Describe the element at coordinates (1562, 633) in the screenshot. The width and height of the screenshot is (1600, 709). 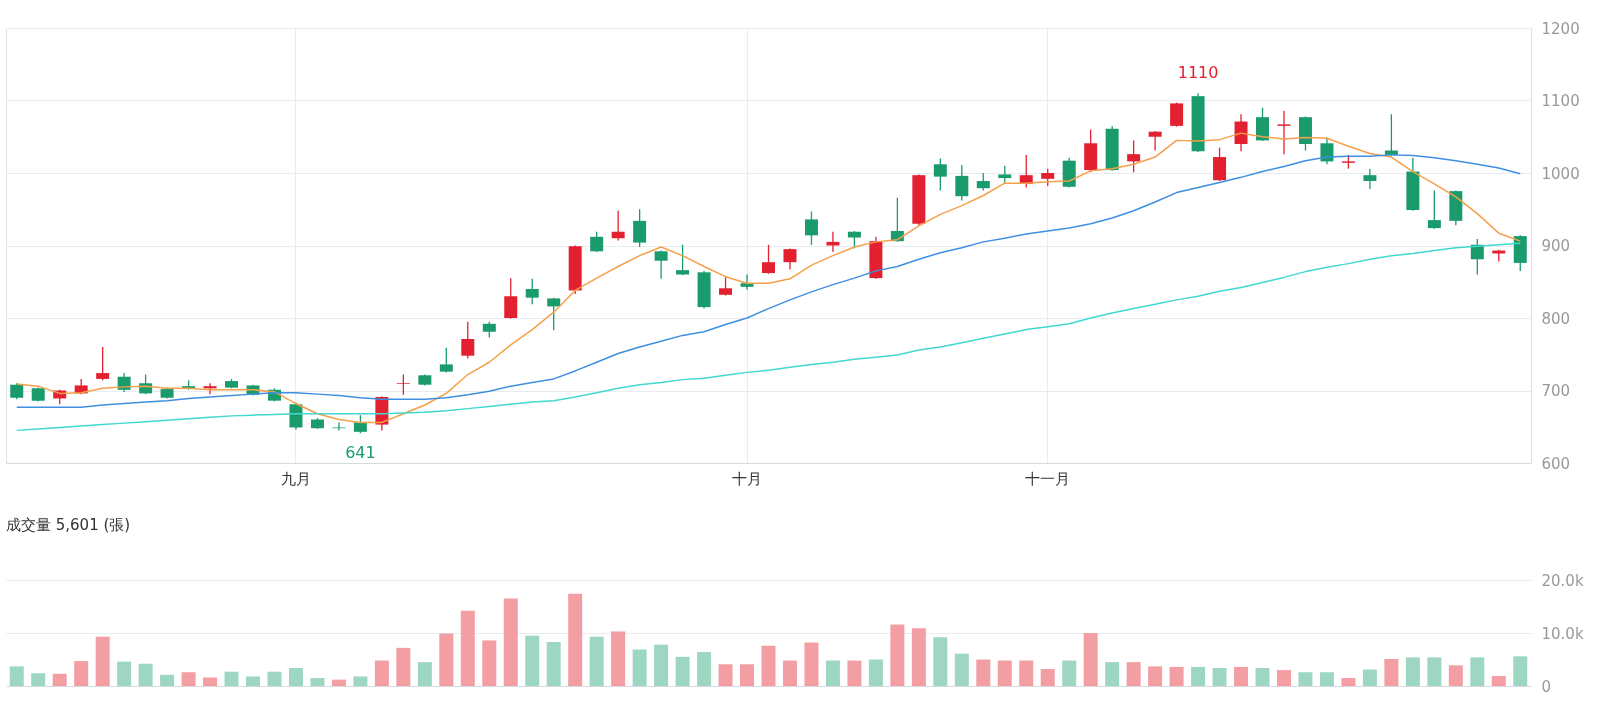
I see `y-tick-label: 10.0k` at that location.